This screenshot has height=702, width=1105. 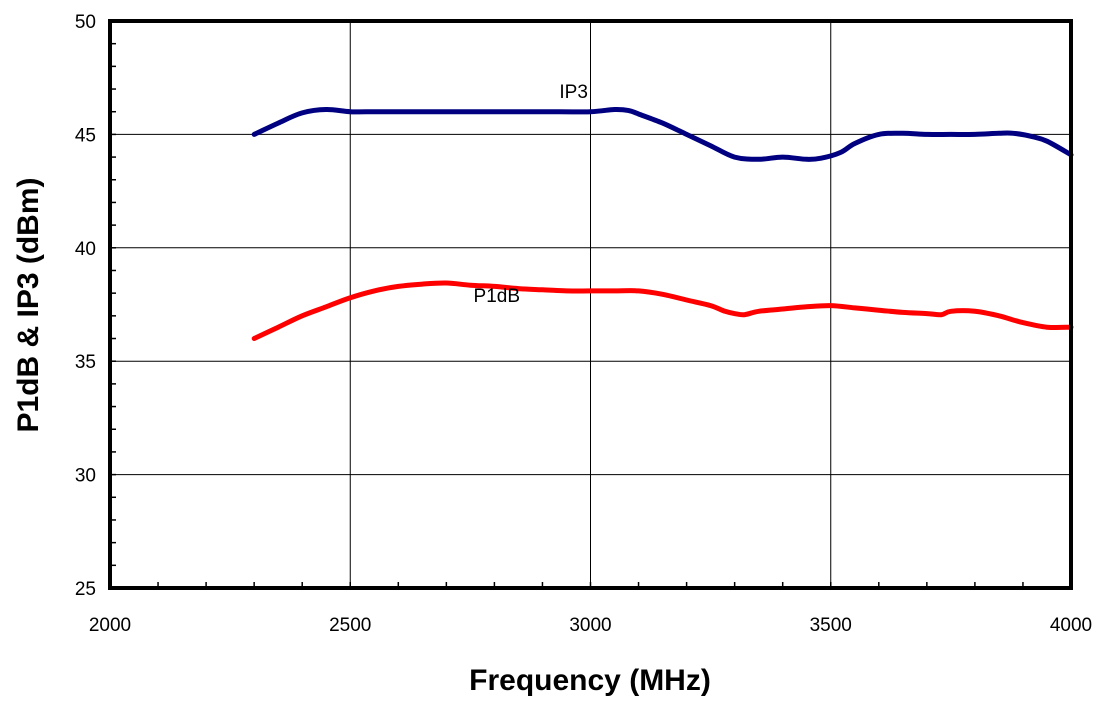 I want to click on y-tick-labels: 25 30 35 40 45 50, so click(x=85, y=306).